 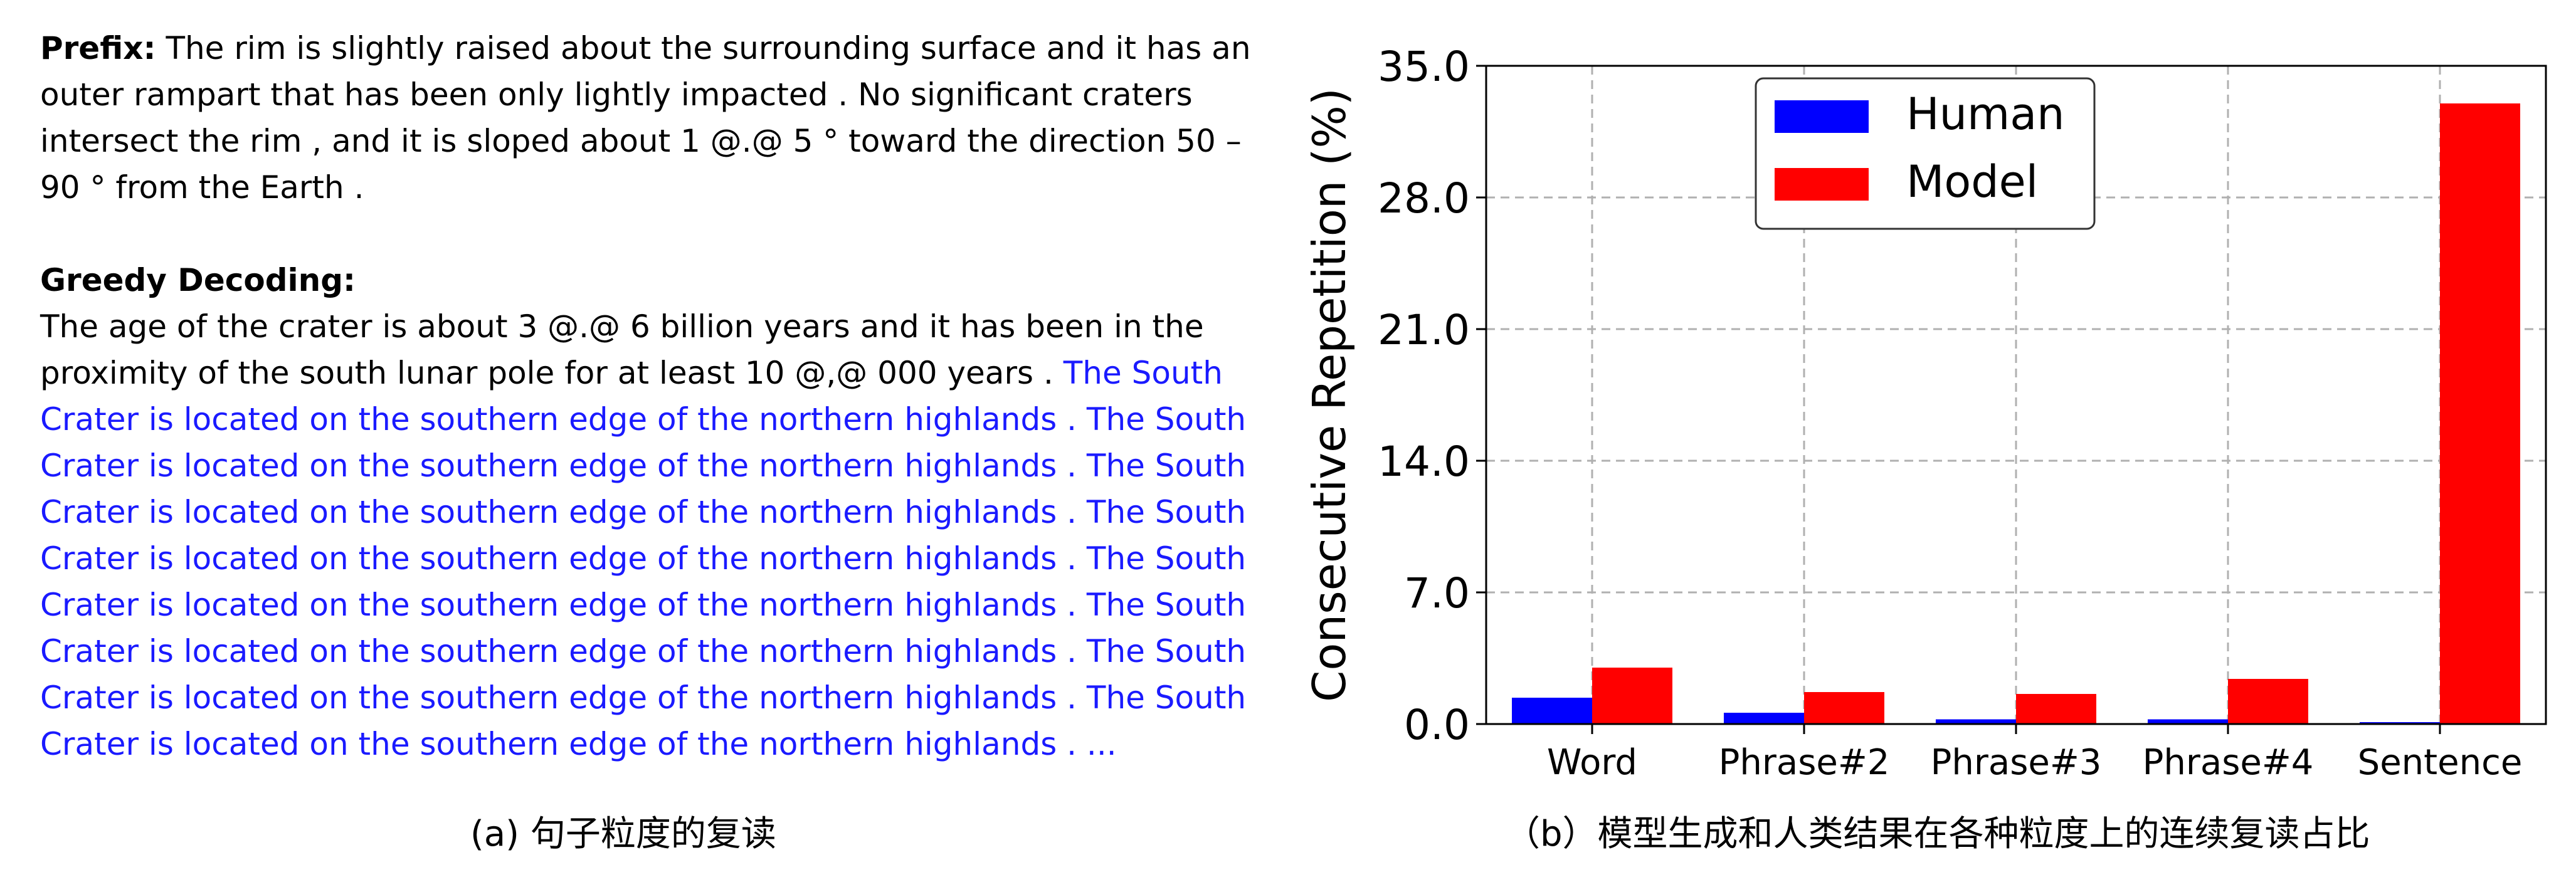 I want to click on y-tick-label: 14.0, so click(x=1424, y=462).